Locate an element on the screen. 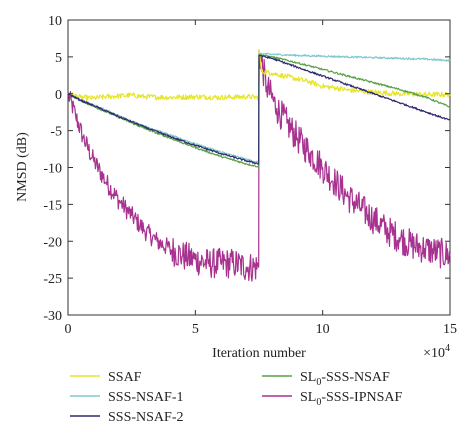  y-tick-label: -15 is located at coordinates (52, 205).